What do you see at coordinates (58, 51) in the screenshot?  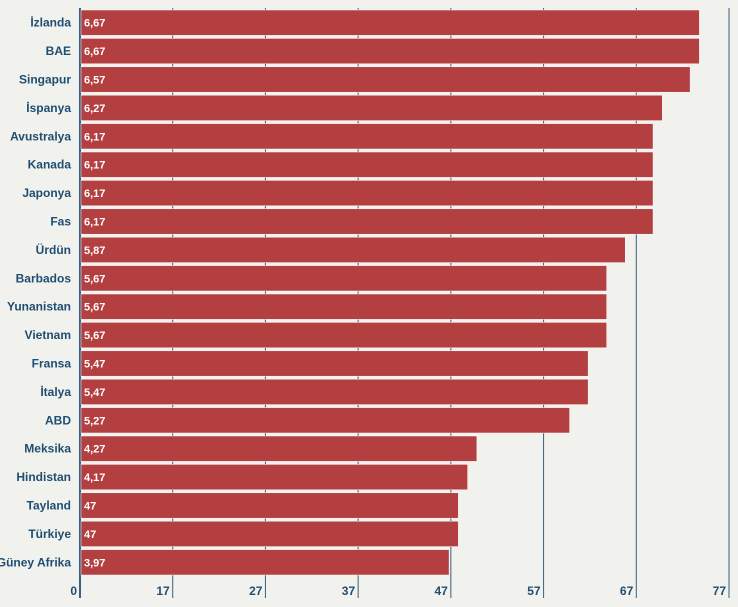 I see `category-label: BAE` at bounding box center [58, 51].